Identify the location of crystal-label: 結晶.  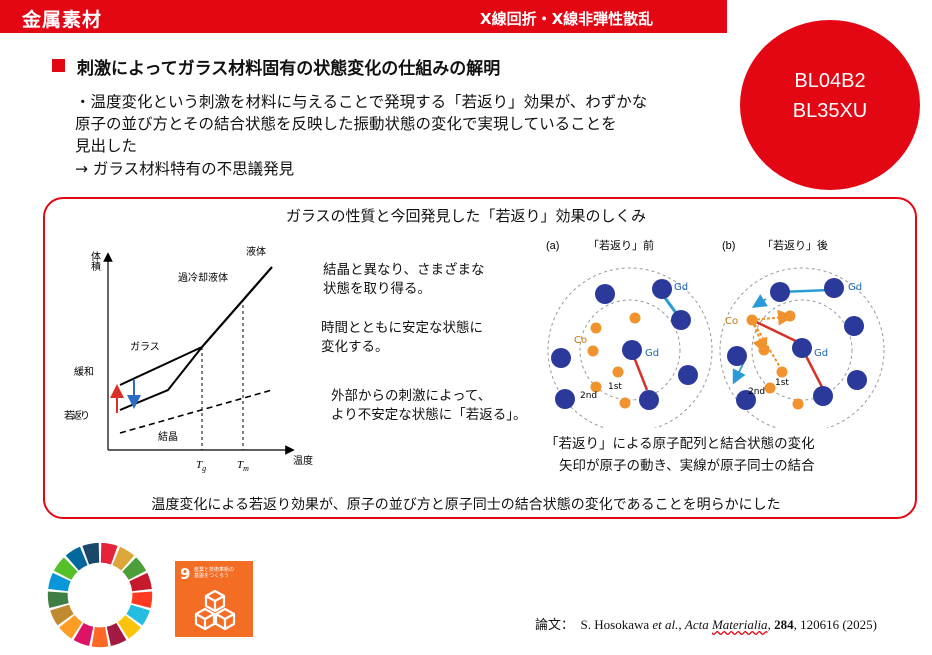
(168, 436).